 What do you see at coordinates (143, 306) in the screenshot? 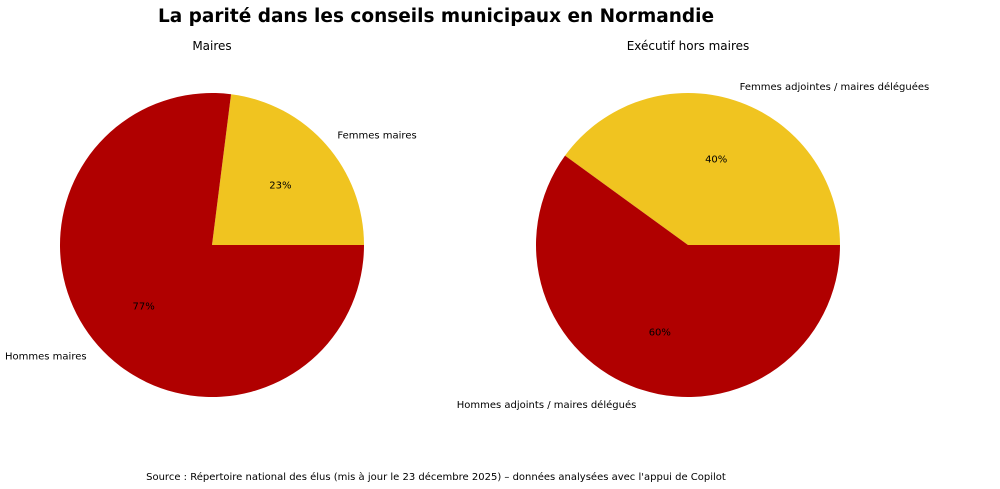
I see `percent-label: 77%` at bounding box center [143, 306].